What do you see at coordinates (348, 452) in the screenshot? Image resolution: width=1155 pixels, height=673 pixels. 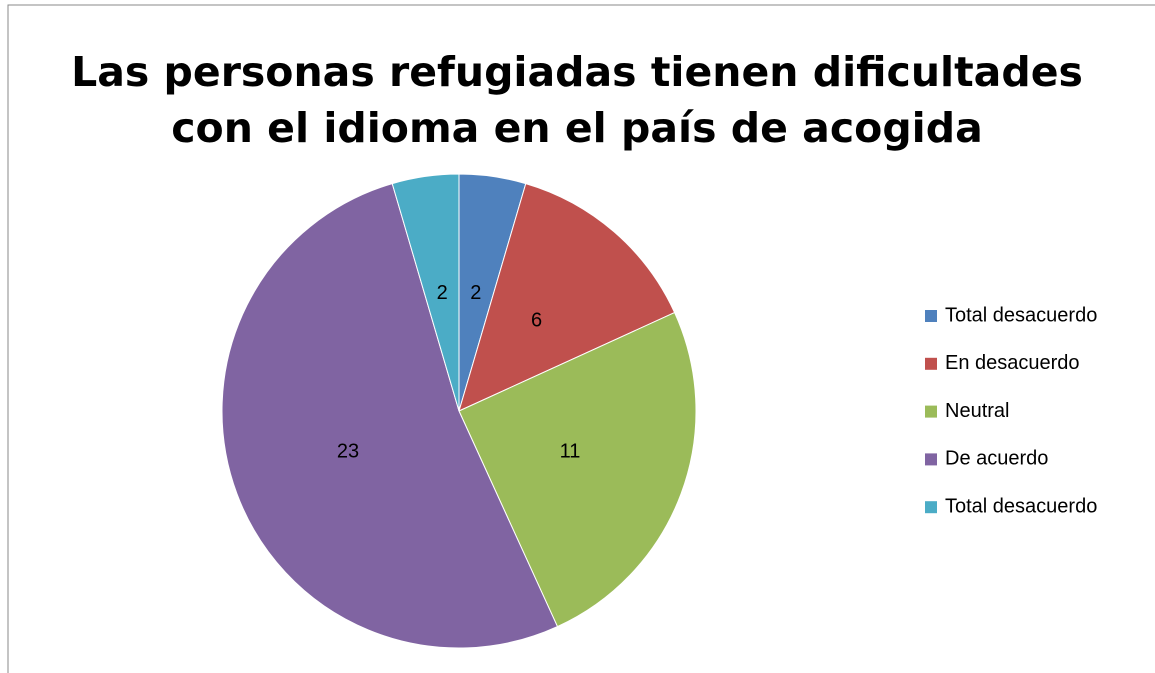 I see `data-label: 23` at bounding box center [348, 452].